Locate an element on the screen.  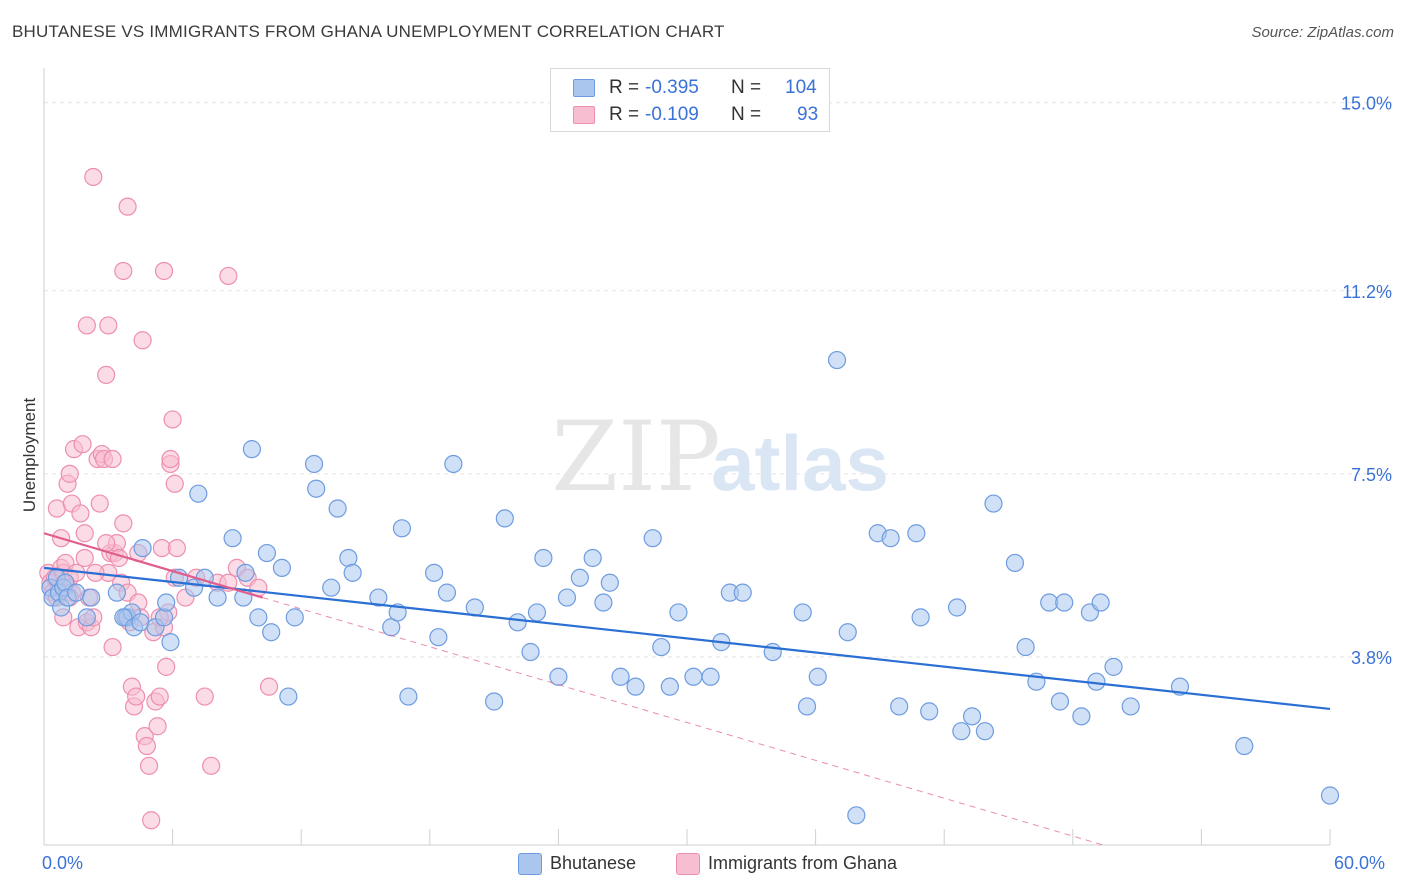
legend-n-label: N = is located at coordinates (746, 87).